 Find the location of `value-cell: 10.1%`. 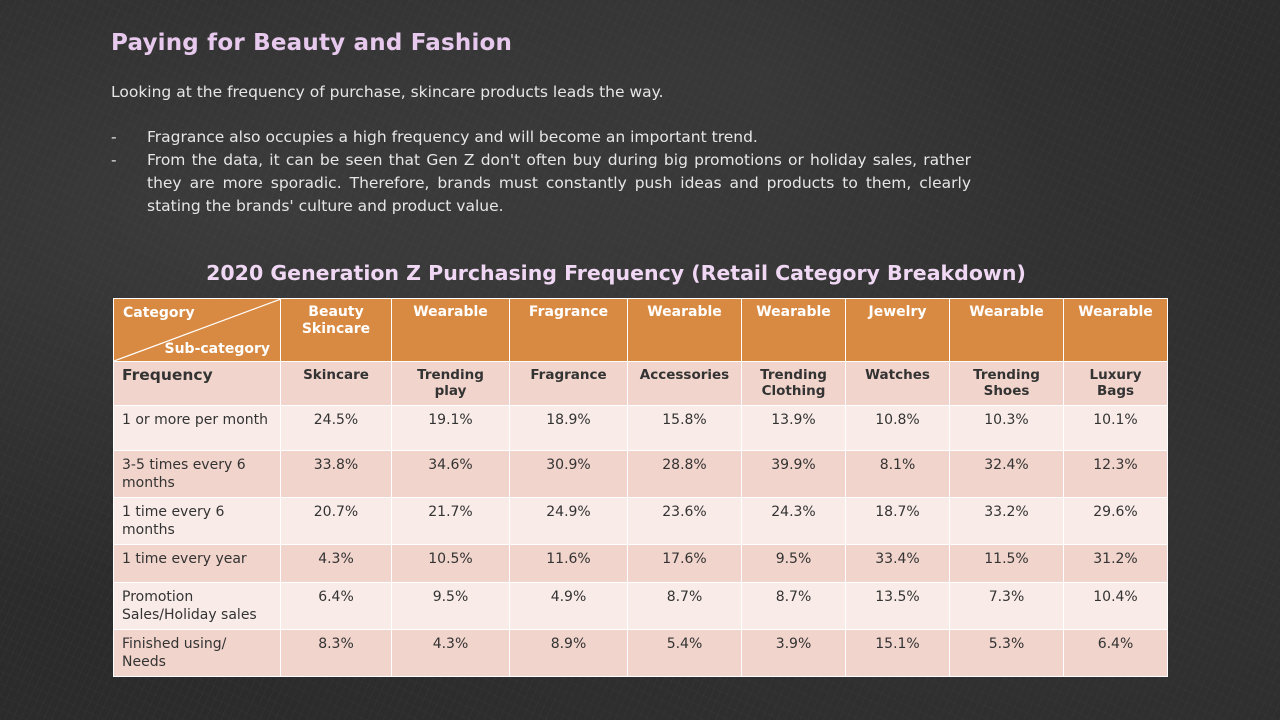

value-cell: 10.1% is located at coordinates (1115, 428).